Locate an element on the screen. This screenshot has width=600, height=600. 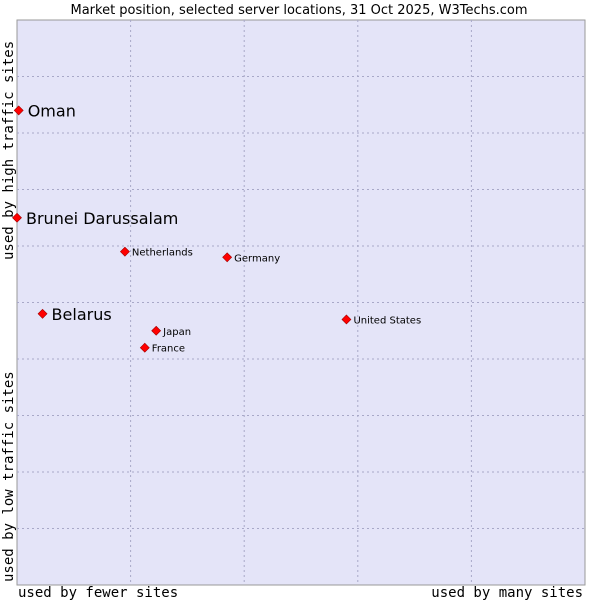
point-marker-france is located at coordinates (144, 347).